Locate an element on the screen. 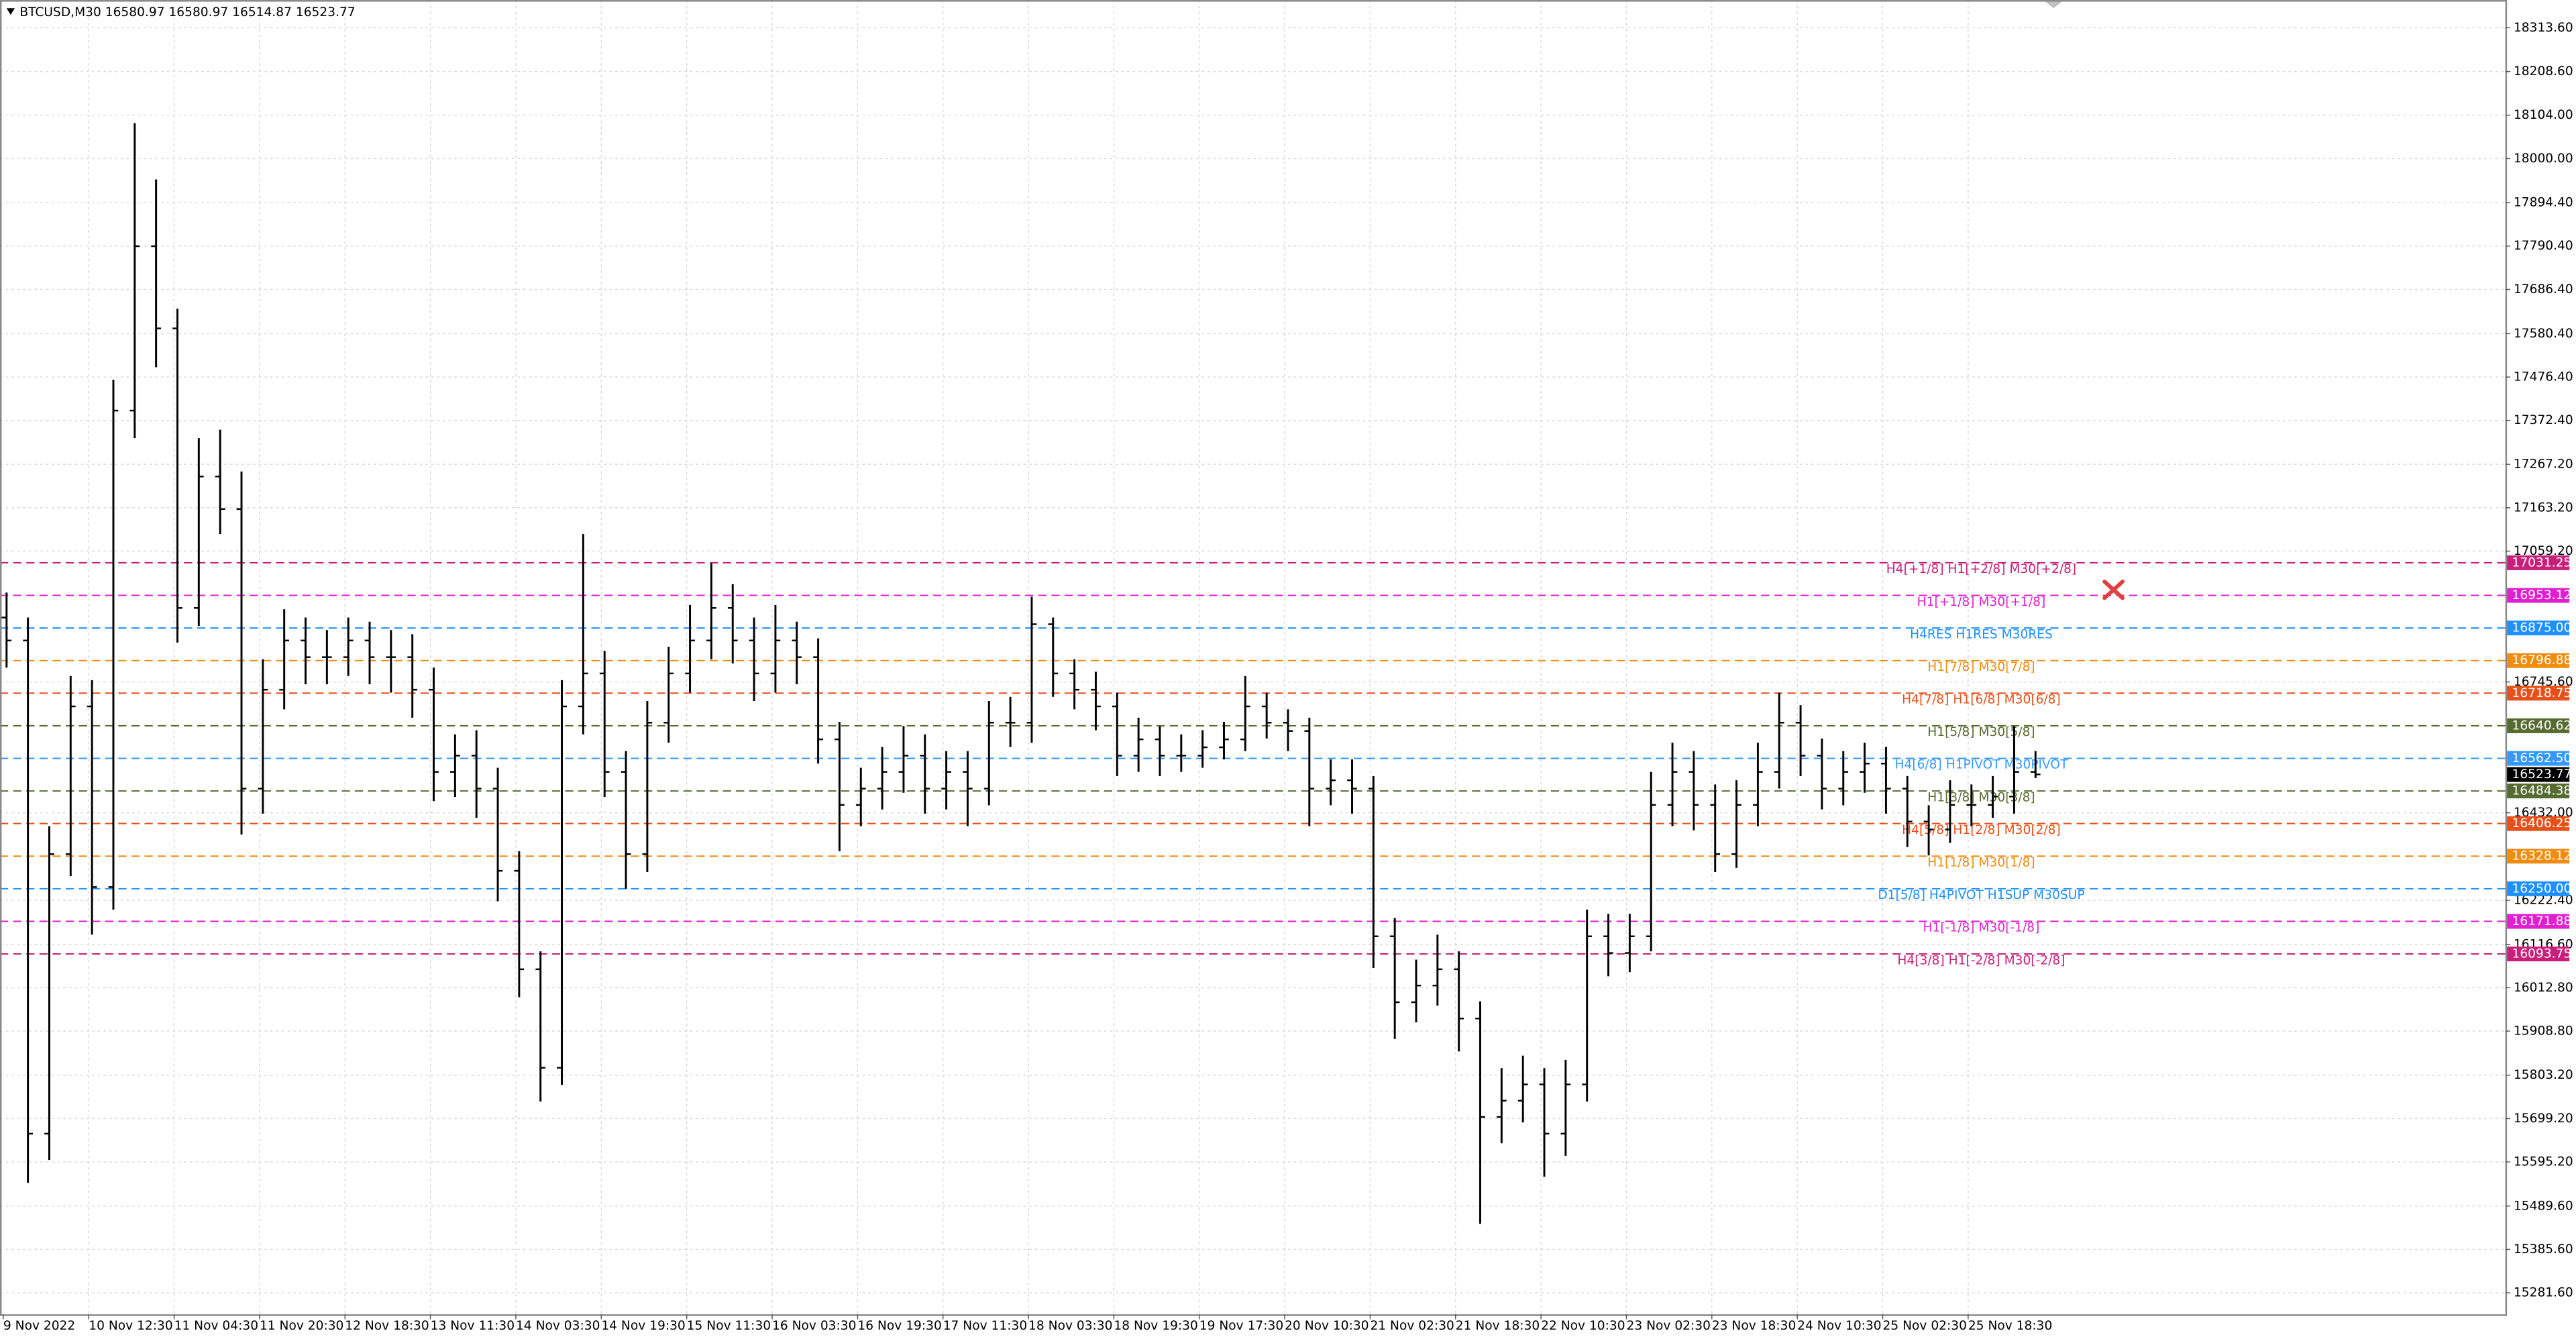 The height and width of the screenshot is (1339, 2576). y-tick-label: 15595.20 is located at coordinates (2543, 1162).